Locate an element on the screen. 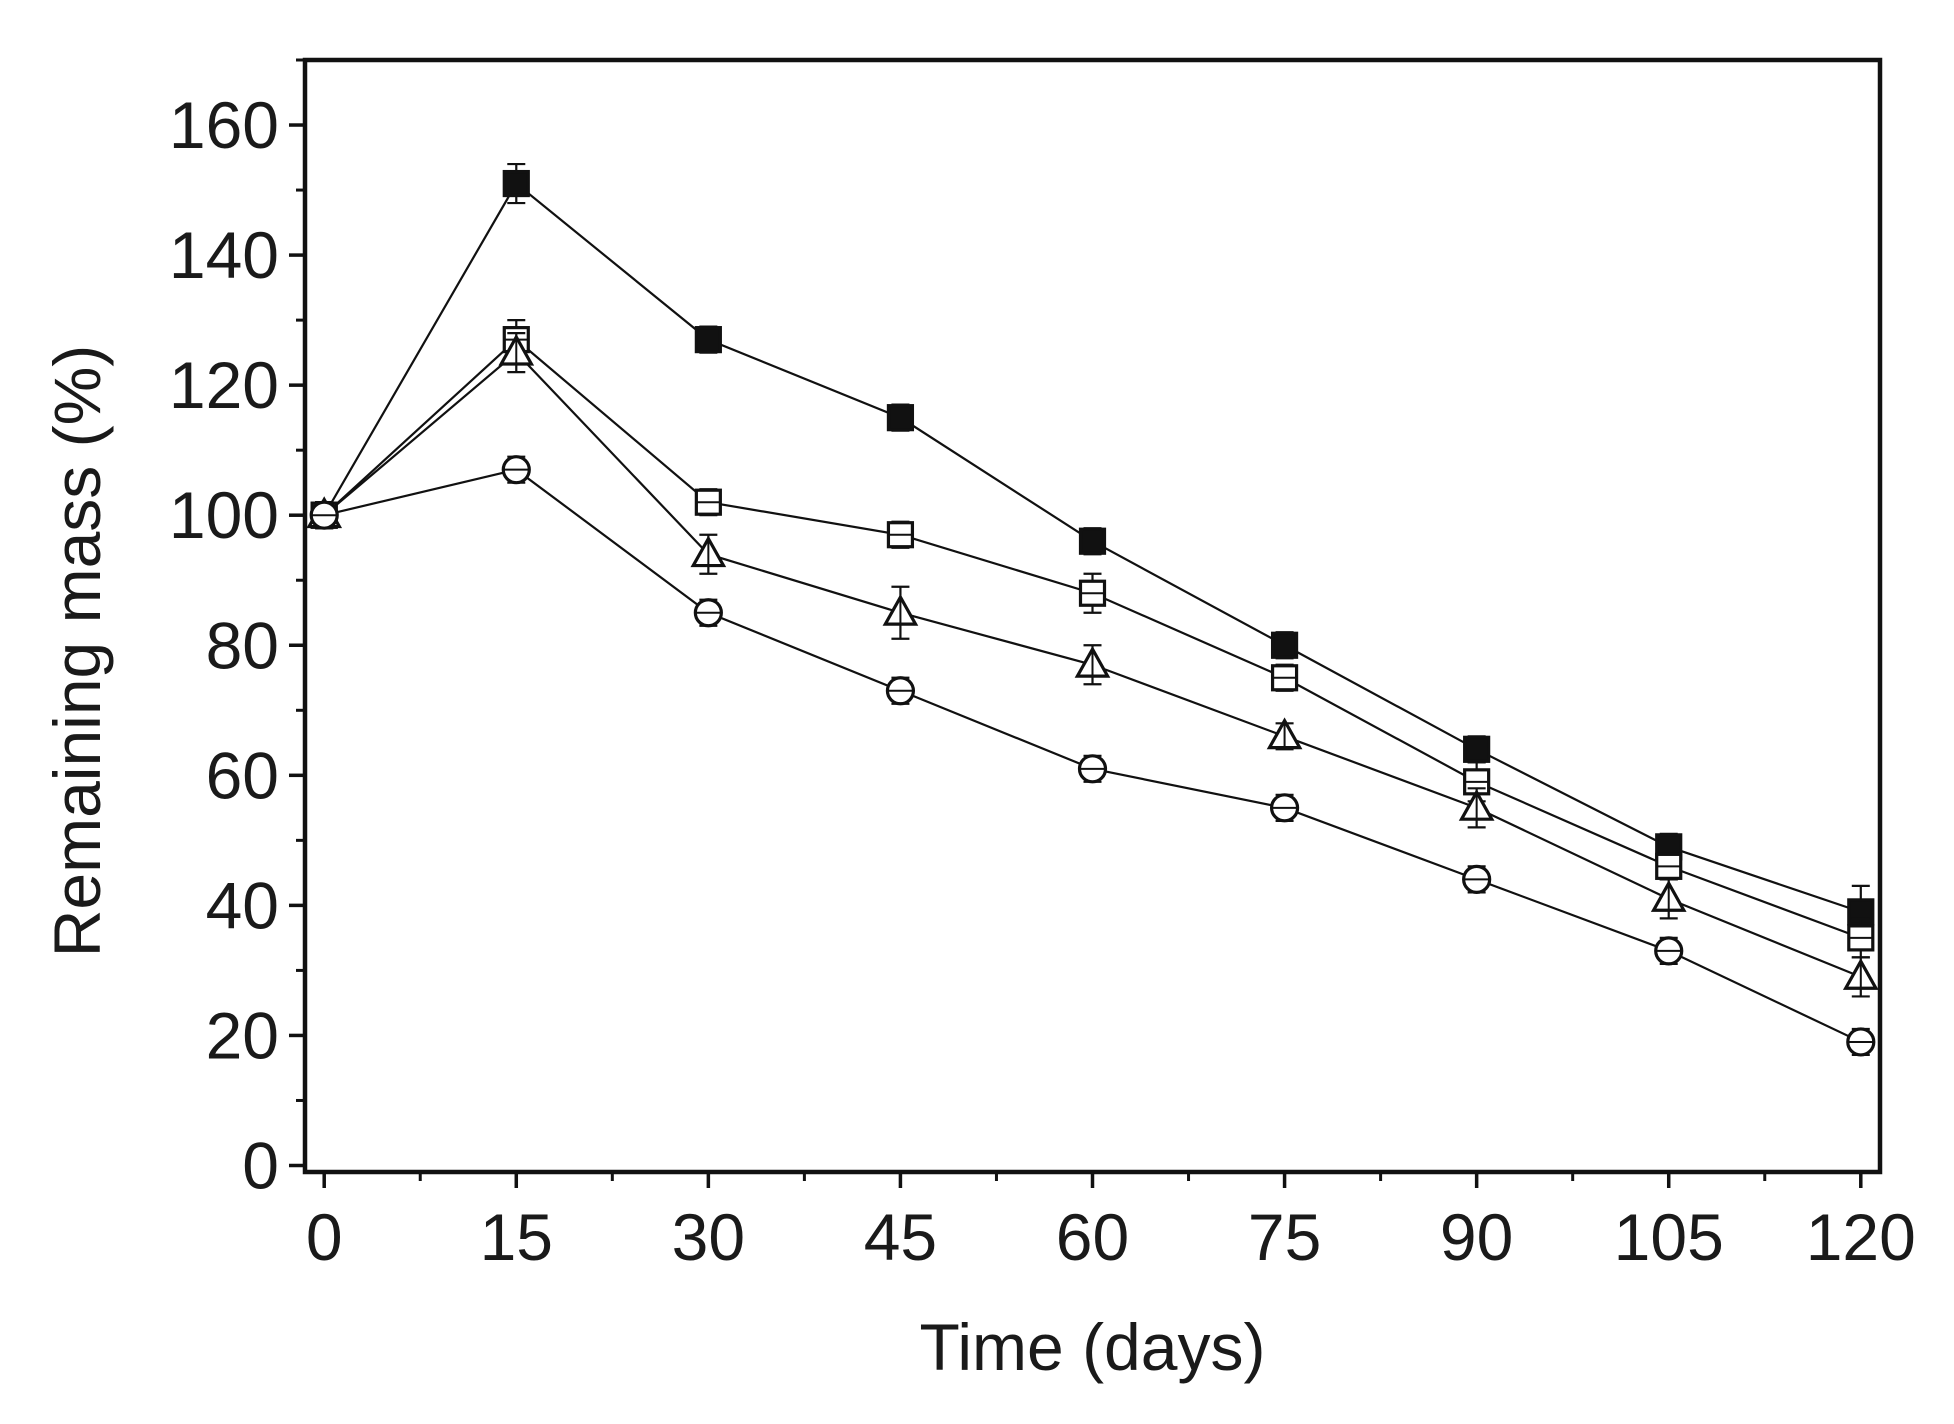 The height and width of the screenshot is (1424, 1954). y-tick-label: 0 is located at coordinates (260, 1165).